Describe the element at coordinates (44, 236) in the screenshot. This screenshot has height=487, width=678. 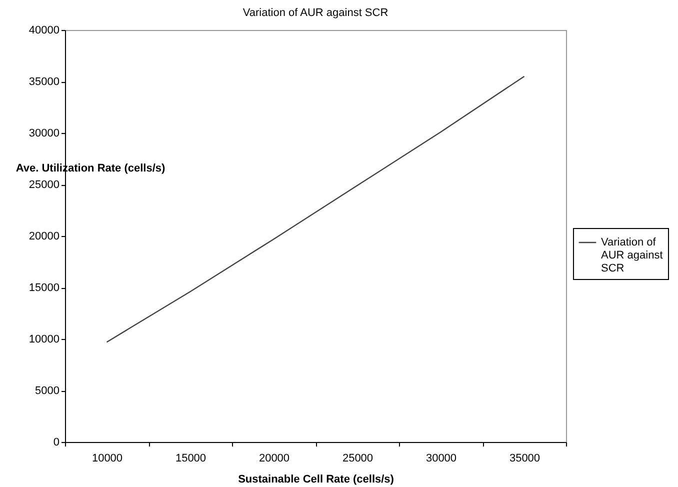
I see `y-tick-label: 20000` at that location.